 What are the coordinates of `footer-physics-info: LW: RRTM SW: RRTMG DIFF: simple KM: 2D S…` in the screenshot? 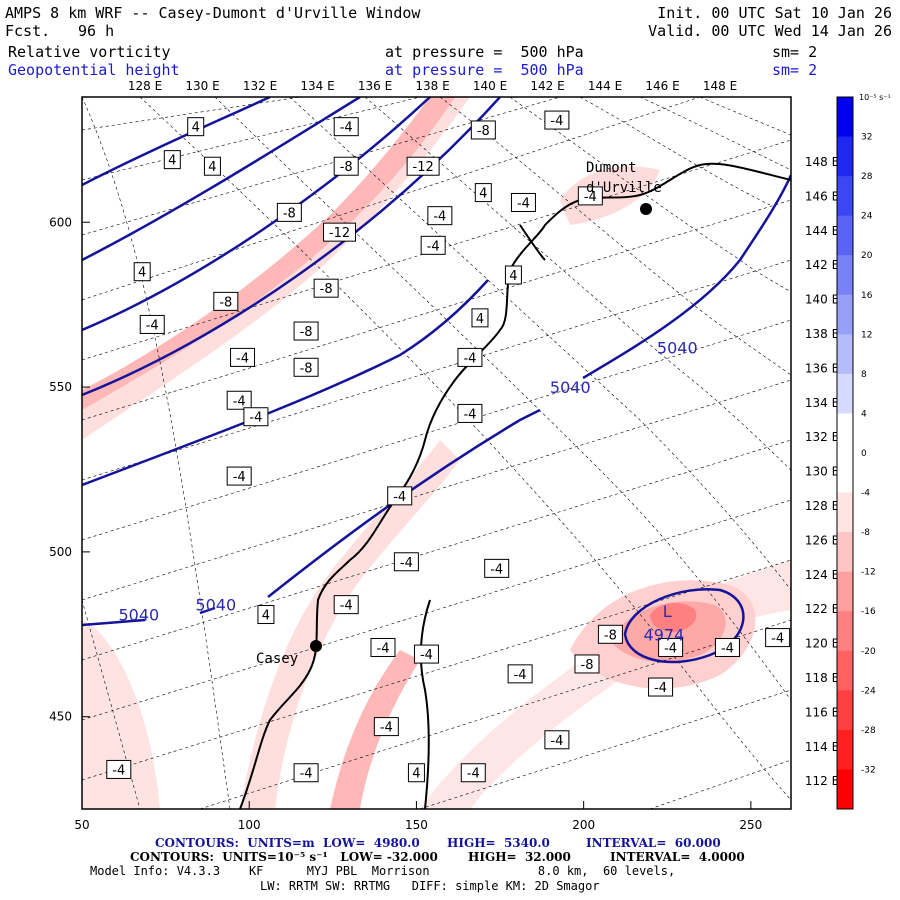 It's located at (430, 886).